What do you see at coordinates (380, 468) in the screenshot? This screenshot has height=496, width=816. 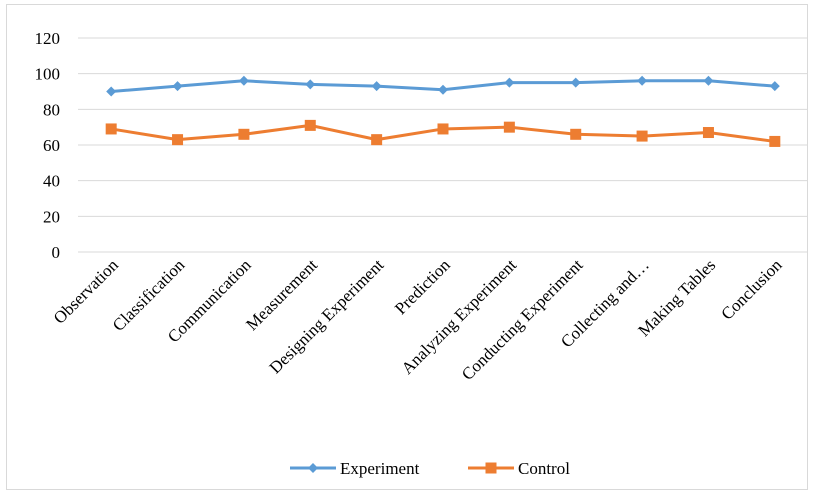 I see `legend-label-experiment: Experiment` at bounding box center [380, 468].